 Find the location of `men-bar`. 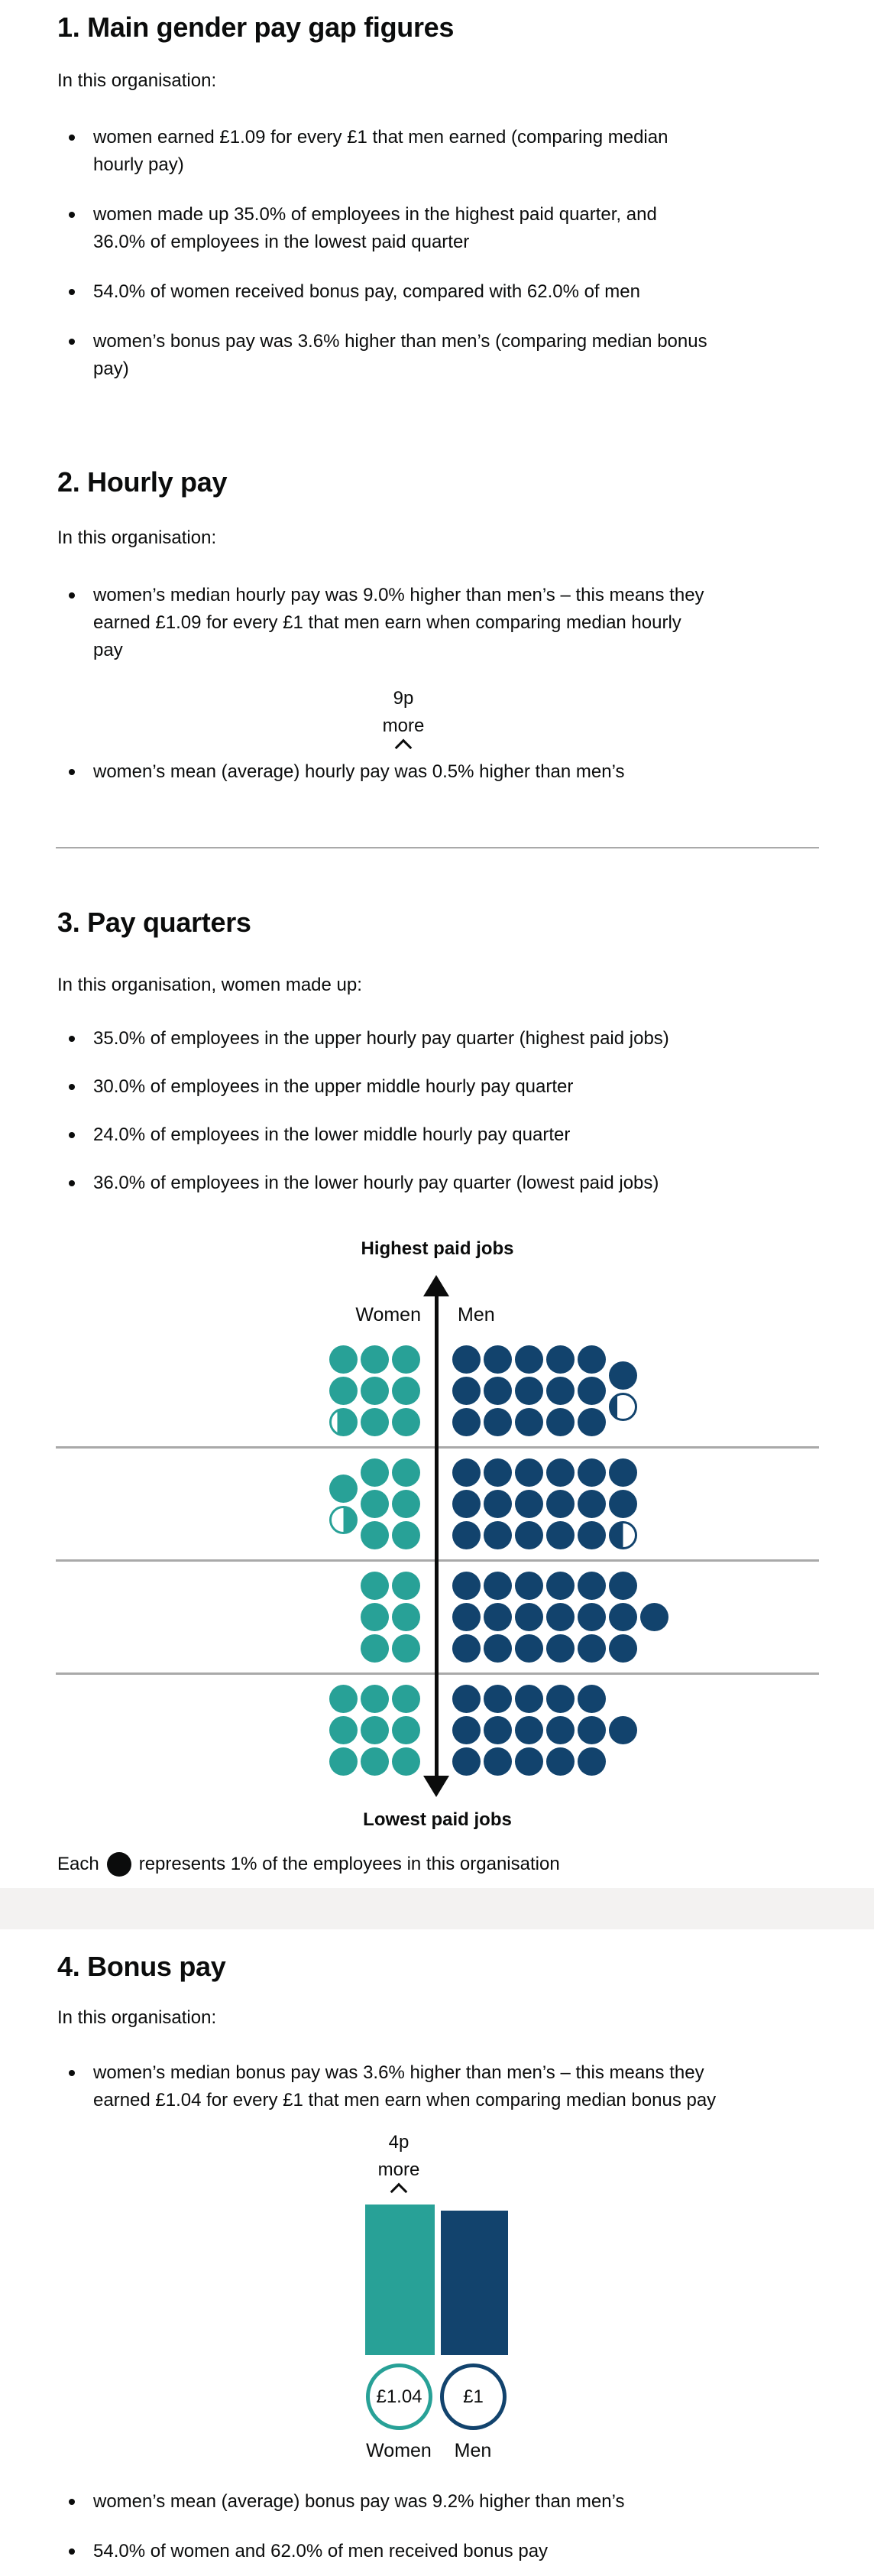

men-bar is located at coordinates (474, 2283).